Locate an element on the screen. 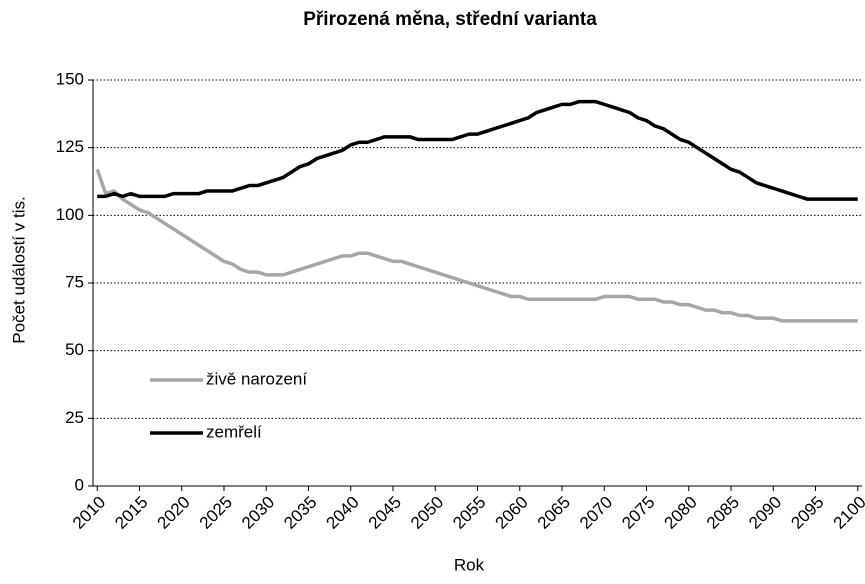 This screenshot has width=865, height=584. x-tick-label: 2045 is located at coordinates (385, 513).